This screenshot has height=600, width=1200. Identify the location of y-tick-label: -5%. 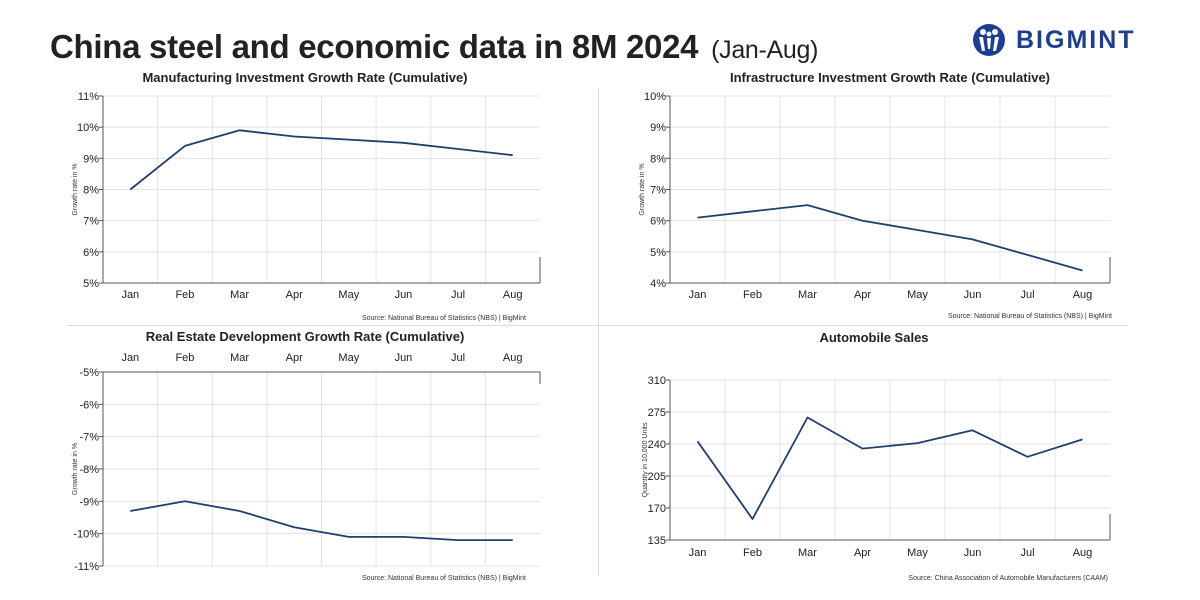
(89, 373).